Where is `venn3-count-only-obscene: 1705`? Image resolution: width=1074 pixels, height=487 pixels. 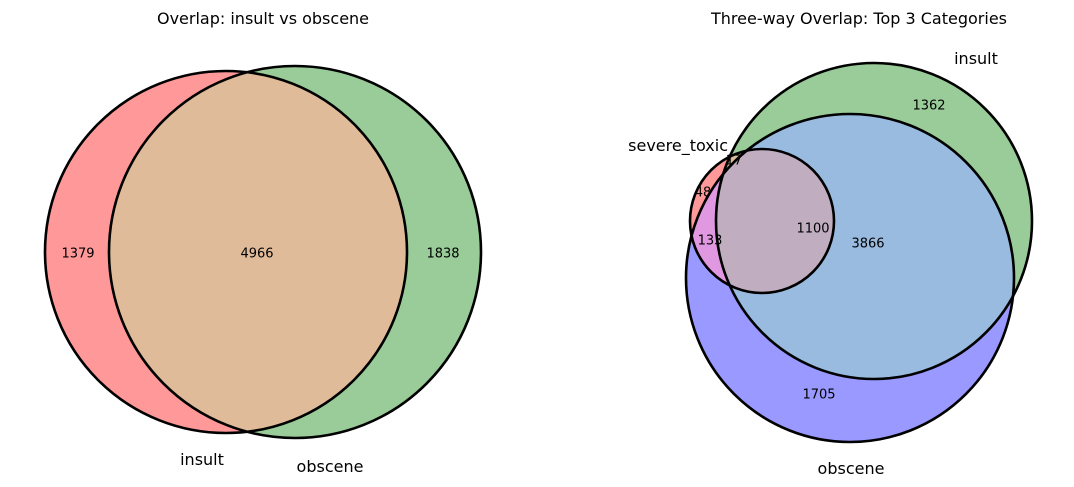
venn3-count-only-obscene: 1705 is located at coordinates (818, 395).